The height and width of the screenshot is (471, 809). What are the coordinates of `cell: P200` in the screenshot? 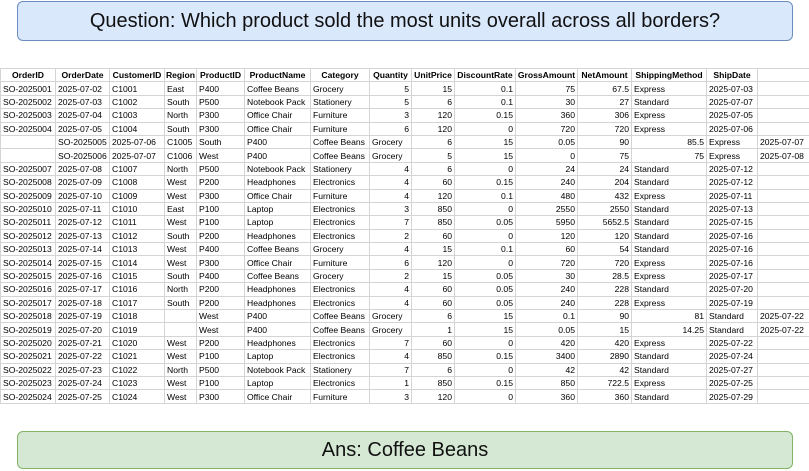 It's located at (220, 182).